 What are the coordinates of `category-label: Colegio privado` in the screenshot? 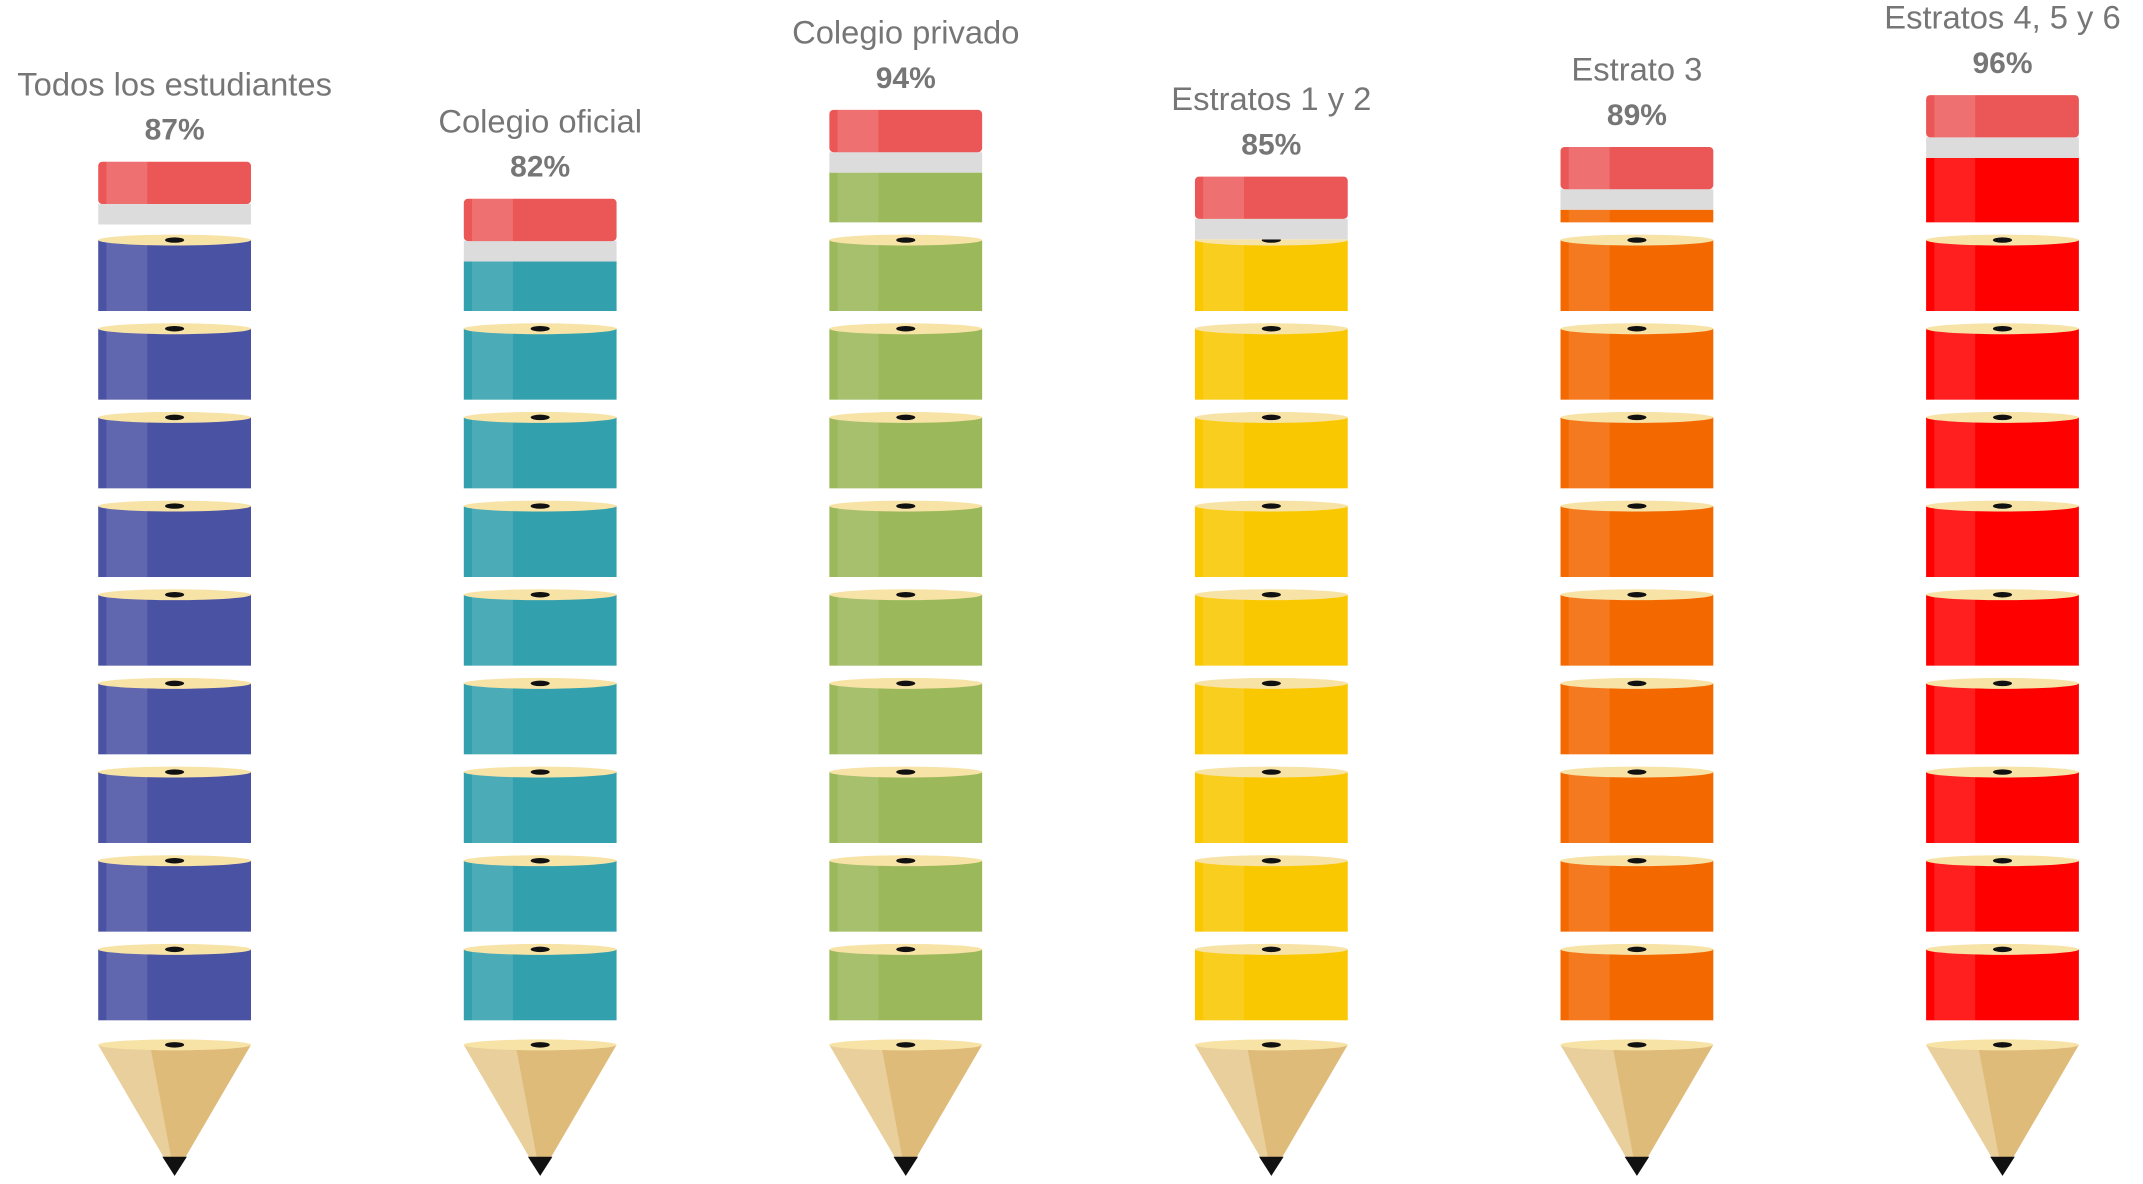 It's located at (905, 32).